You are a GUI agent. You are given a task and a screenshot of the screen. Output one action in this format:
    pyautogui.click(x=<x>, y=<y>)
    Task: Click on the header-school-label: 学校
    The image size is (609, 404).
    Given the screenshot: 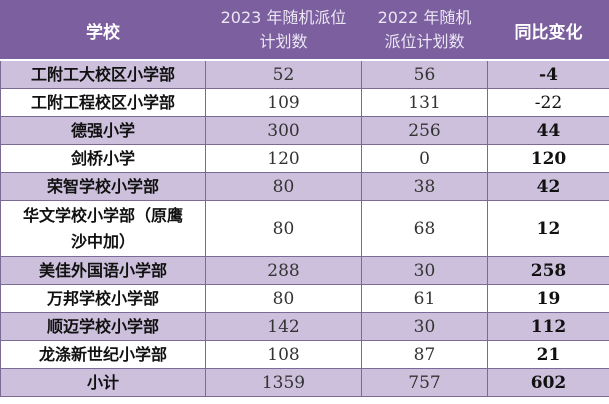 What is the action you would take?
    pyautogui.click(x=103, y=32)
    